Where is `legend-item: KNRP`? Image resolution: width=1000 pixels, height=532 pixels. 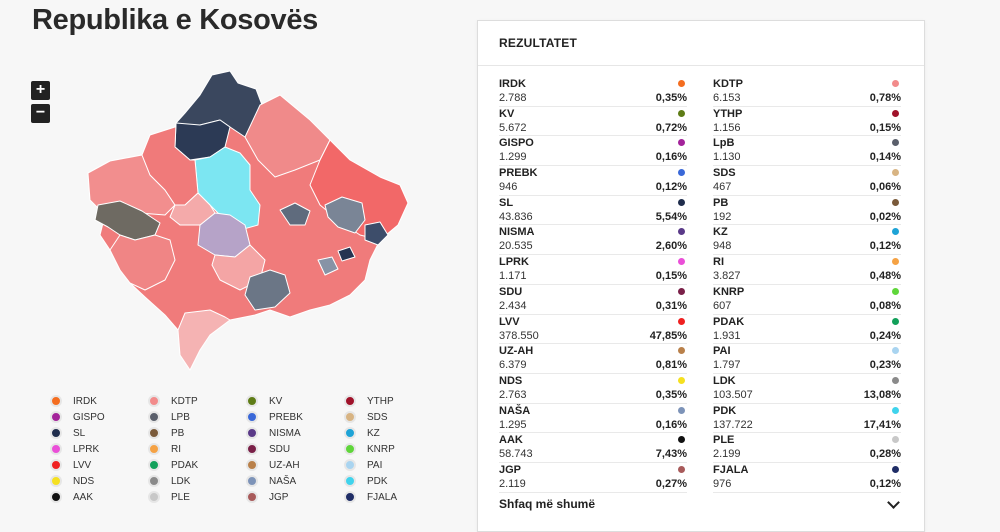 legend-item: KNRP is located at coordinates (393, 449).